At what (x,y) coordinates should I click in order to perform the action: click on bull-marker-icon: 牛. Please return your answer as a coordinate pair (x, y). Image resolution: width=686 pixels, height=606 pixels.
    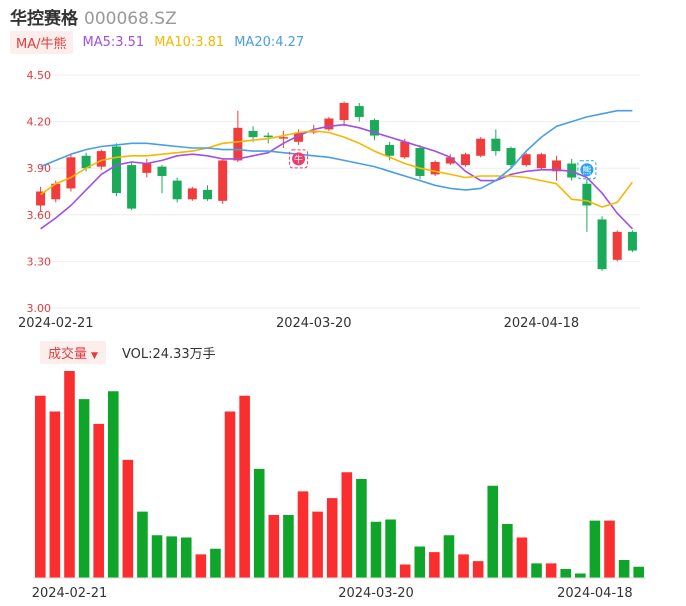
    Looking at the image, I should click on (299, 159).